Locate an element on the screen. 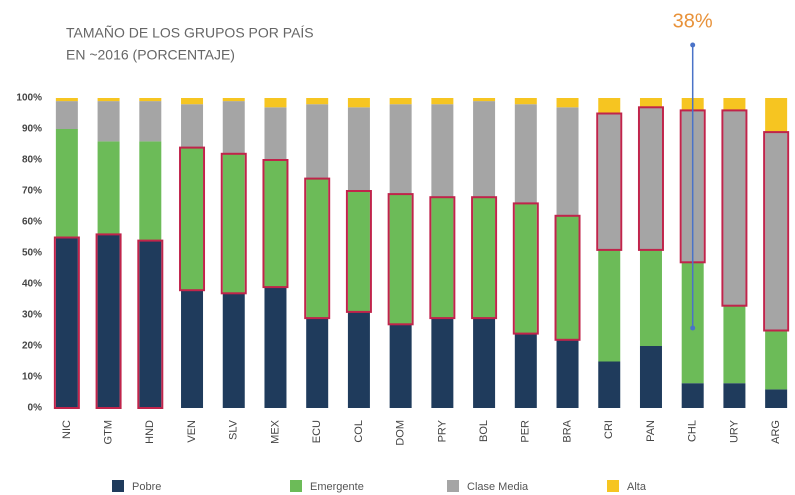 The height and width of the screenshot is (495, 795). annotation-dot is located at coordinates (693, 45).